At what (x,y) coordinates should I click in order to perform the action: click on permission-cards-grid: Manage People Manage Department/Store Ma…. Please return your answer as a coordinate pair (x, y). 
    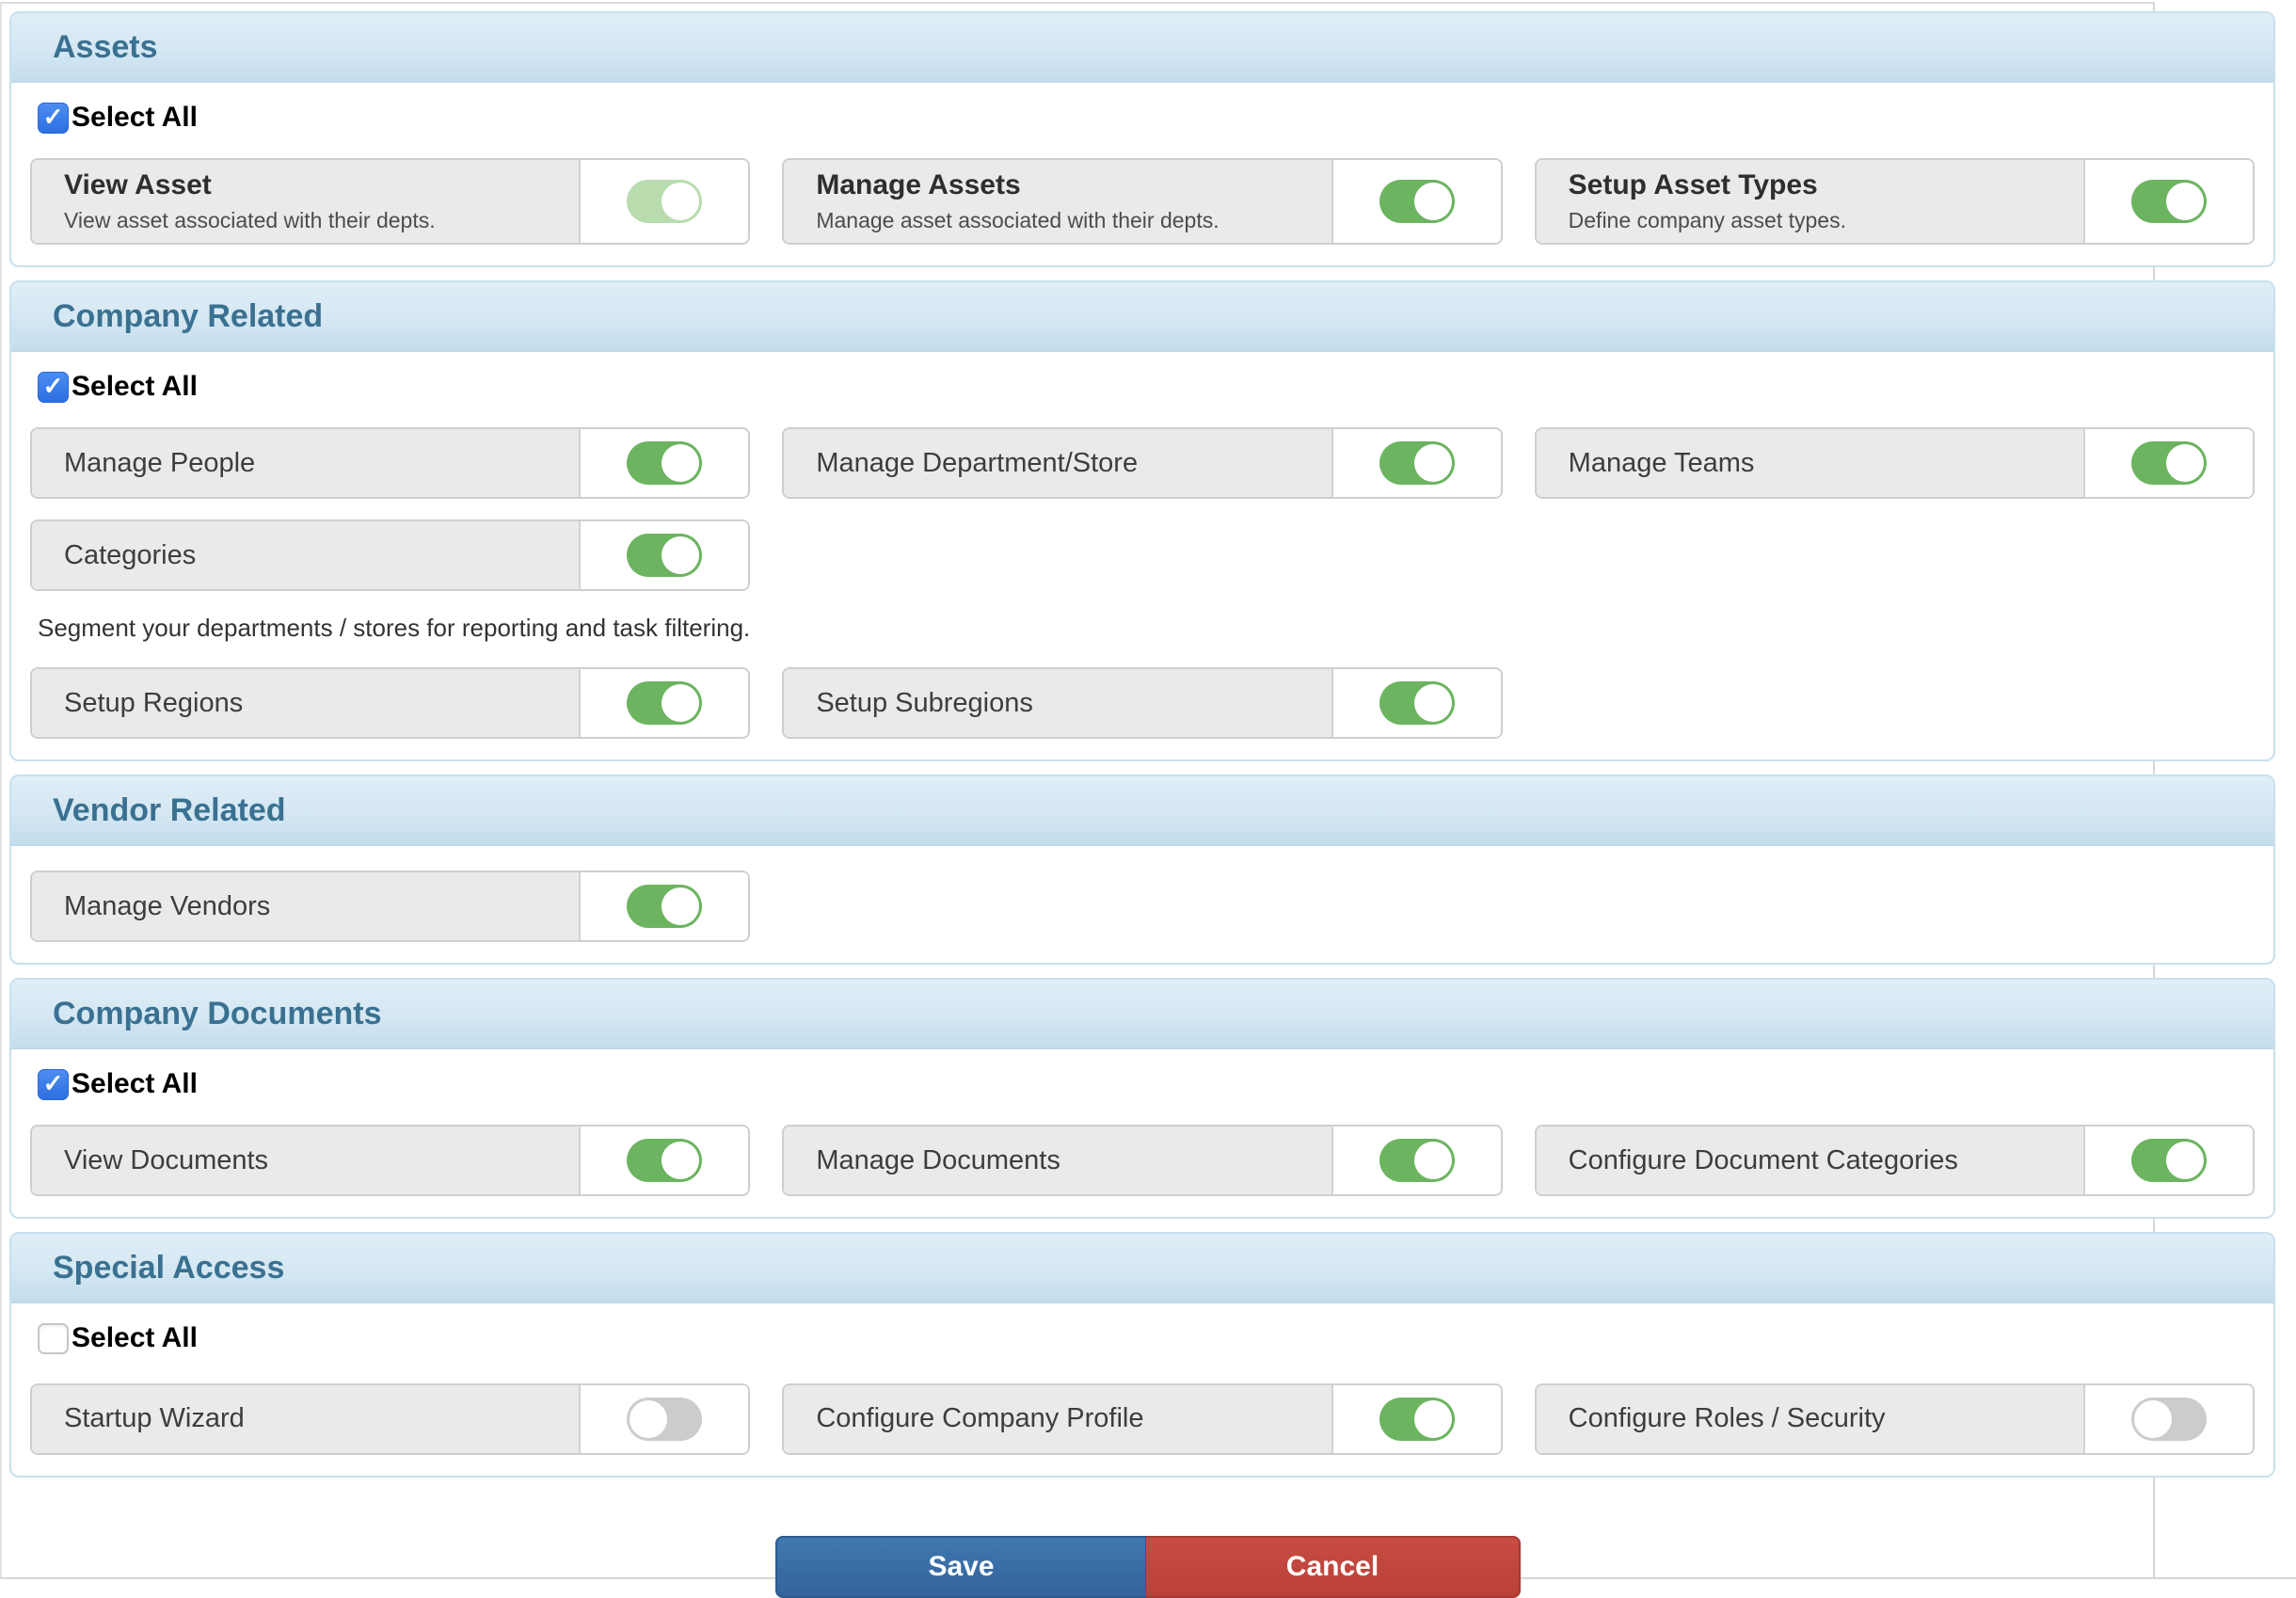
    Looking at the image, I should click on (1142, 509).